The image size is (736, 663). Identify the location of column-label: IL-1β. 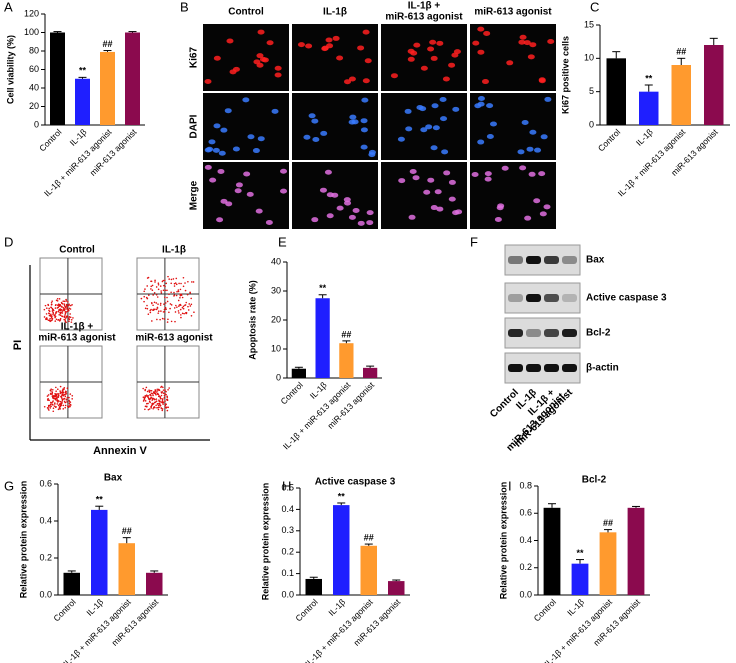
(335, 12).